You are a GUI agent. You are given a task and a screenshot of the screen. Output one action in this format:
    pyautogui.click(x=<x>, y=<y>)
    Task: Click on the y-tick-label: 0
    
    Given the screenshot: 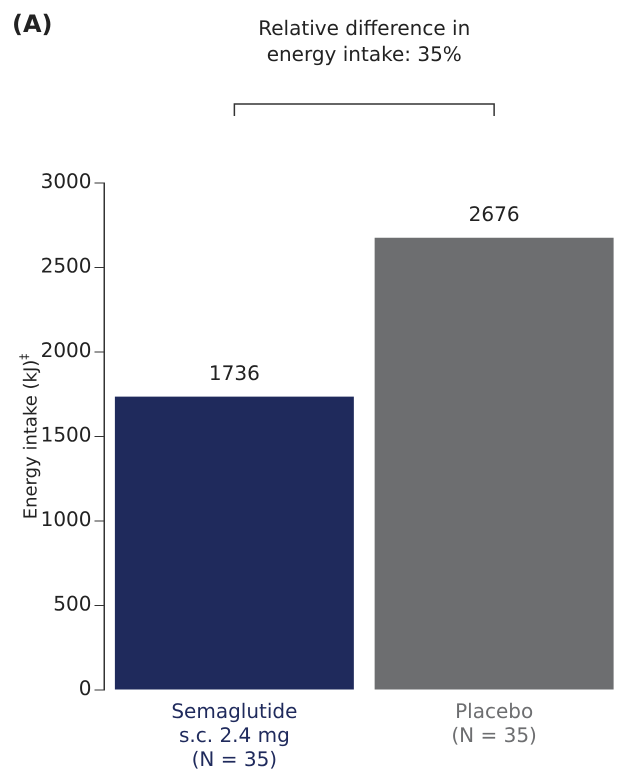 What is the action you would take?
    pyautogui.click(x=85, y=688)
    